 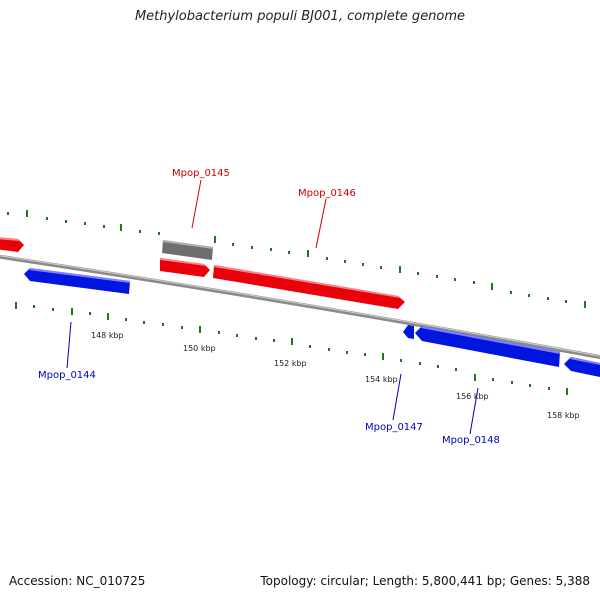 I want to click on gene-label-mpop-0145: Mpop_0145, so click(x=201, y=173).